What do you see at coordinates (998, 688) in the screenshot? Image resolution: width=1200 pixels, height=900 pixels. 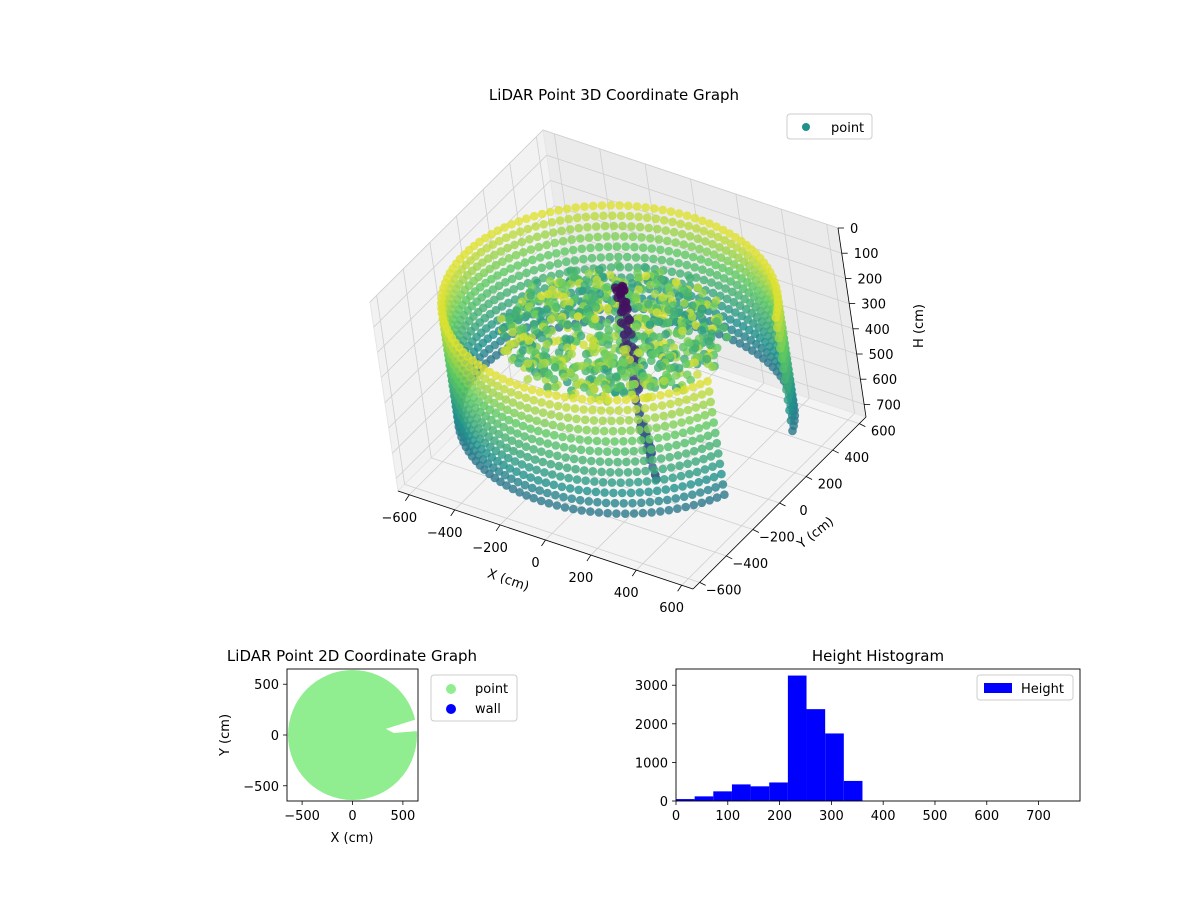 I see `histogram-legend-swatch` at bounding box center [998, 688].